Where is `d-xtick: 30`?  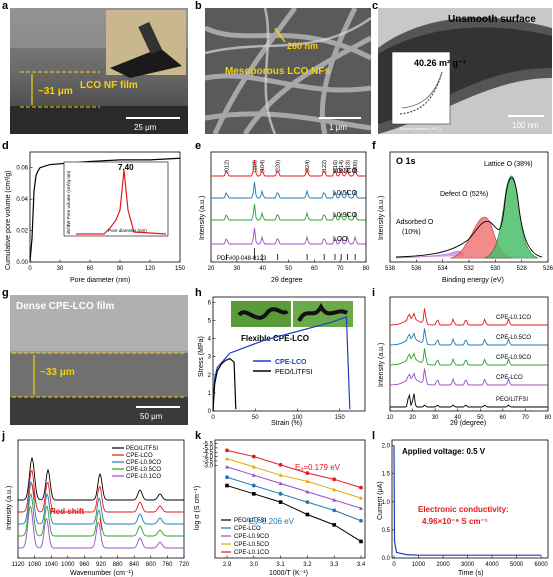
d-xtick: 30 is located at coordinates (60, 269).